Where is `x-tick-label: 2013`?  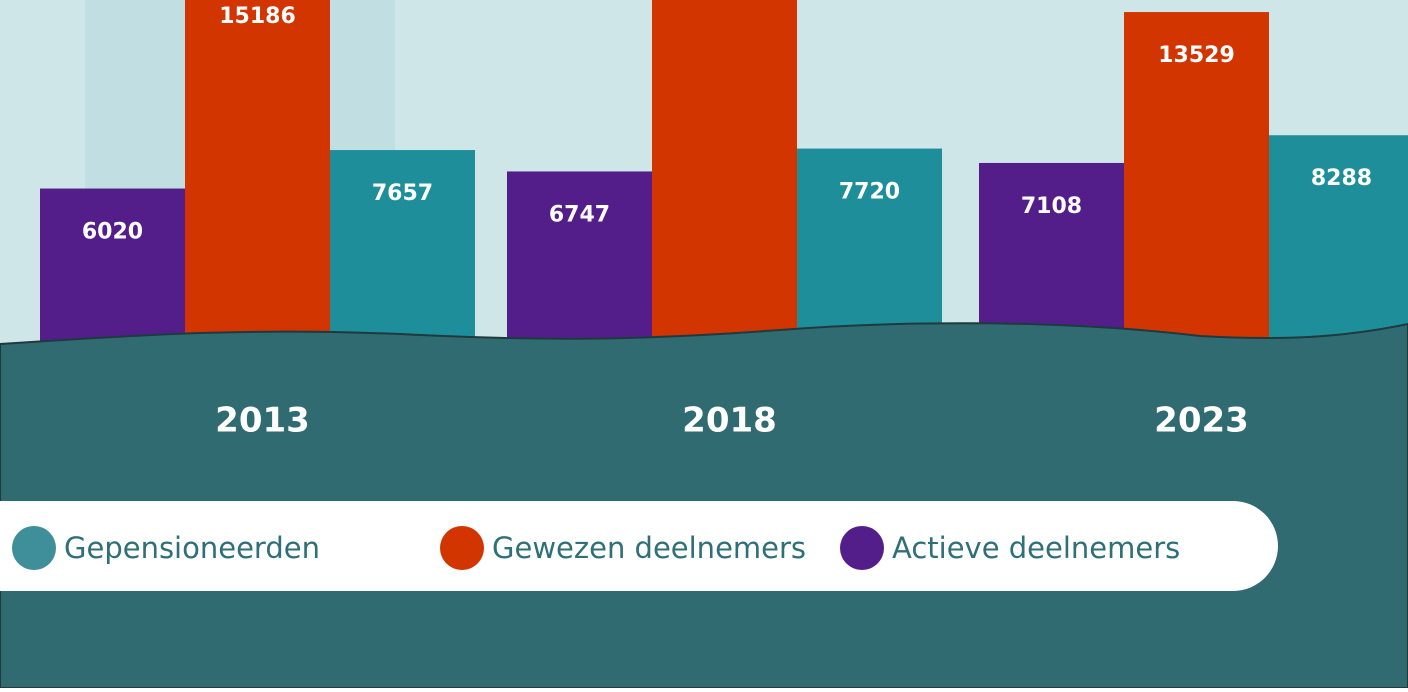 x-tick-label: 2013 is located at coordinates (262, 421).